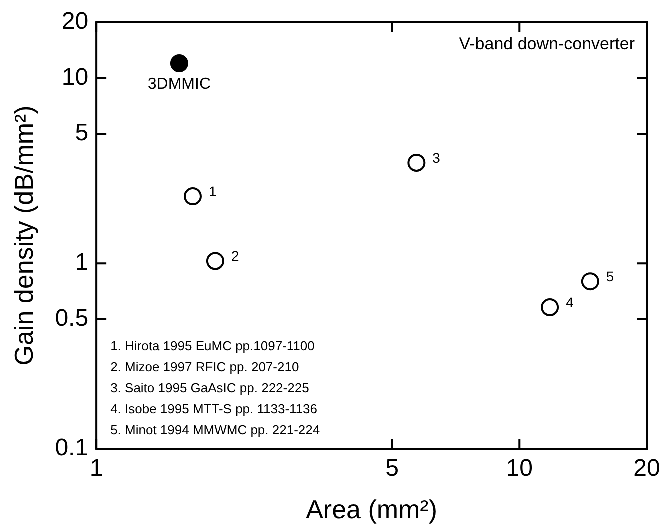  I want to click on x-tick-label: 20, so click(647, 468).